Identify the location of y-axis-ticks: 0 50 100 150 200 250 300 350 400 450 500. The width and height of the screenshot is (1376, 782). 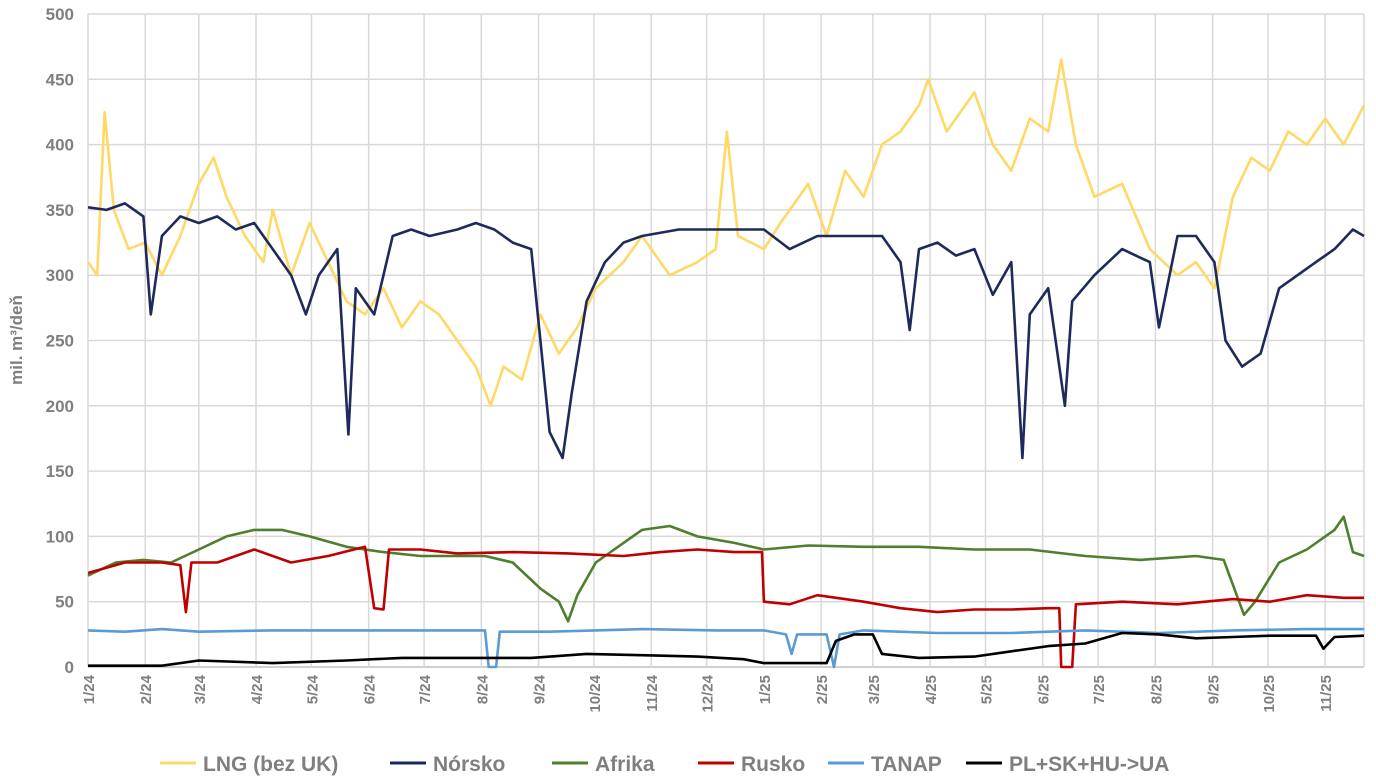
(60, 341).